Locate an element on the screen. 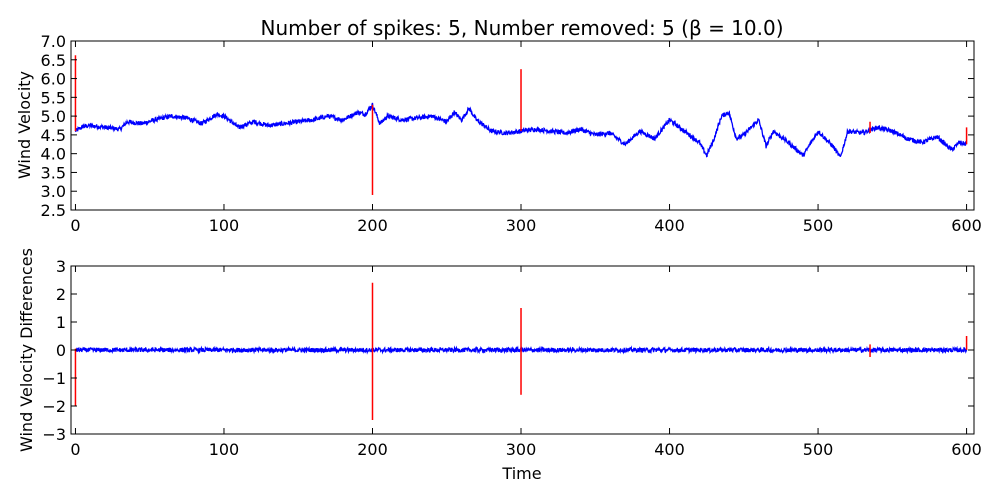 The width and height of the screenshot is (1000, 497). y-tick-label: 4.0 is located at coordinates (53, 154).